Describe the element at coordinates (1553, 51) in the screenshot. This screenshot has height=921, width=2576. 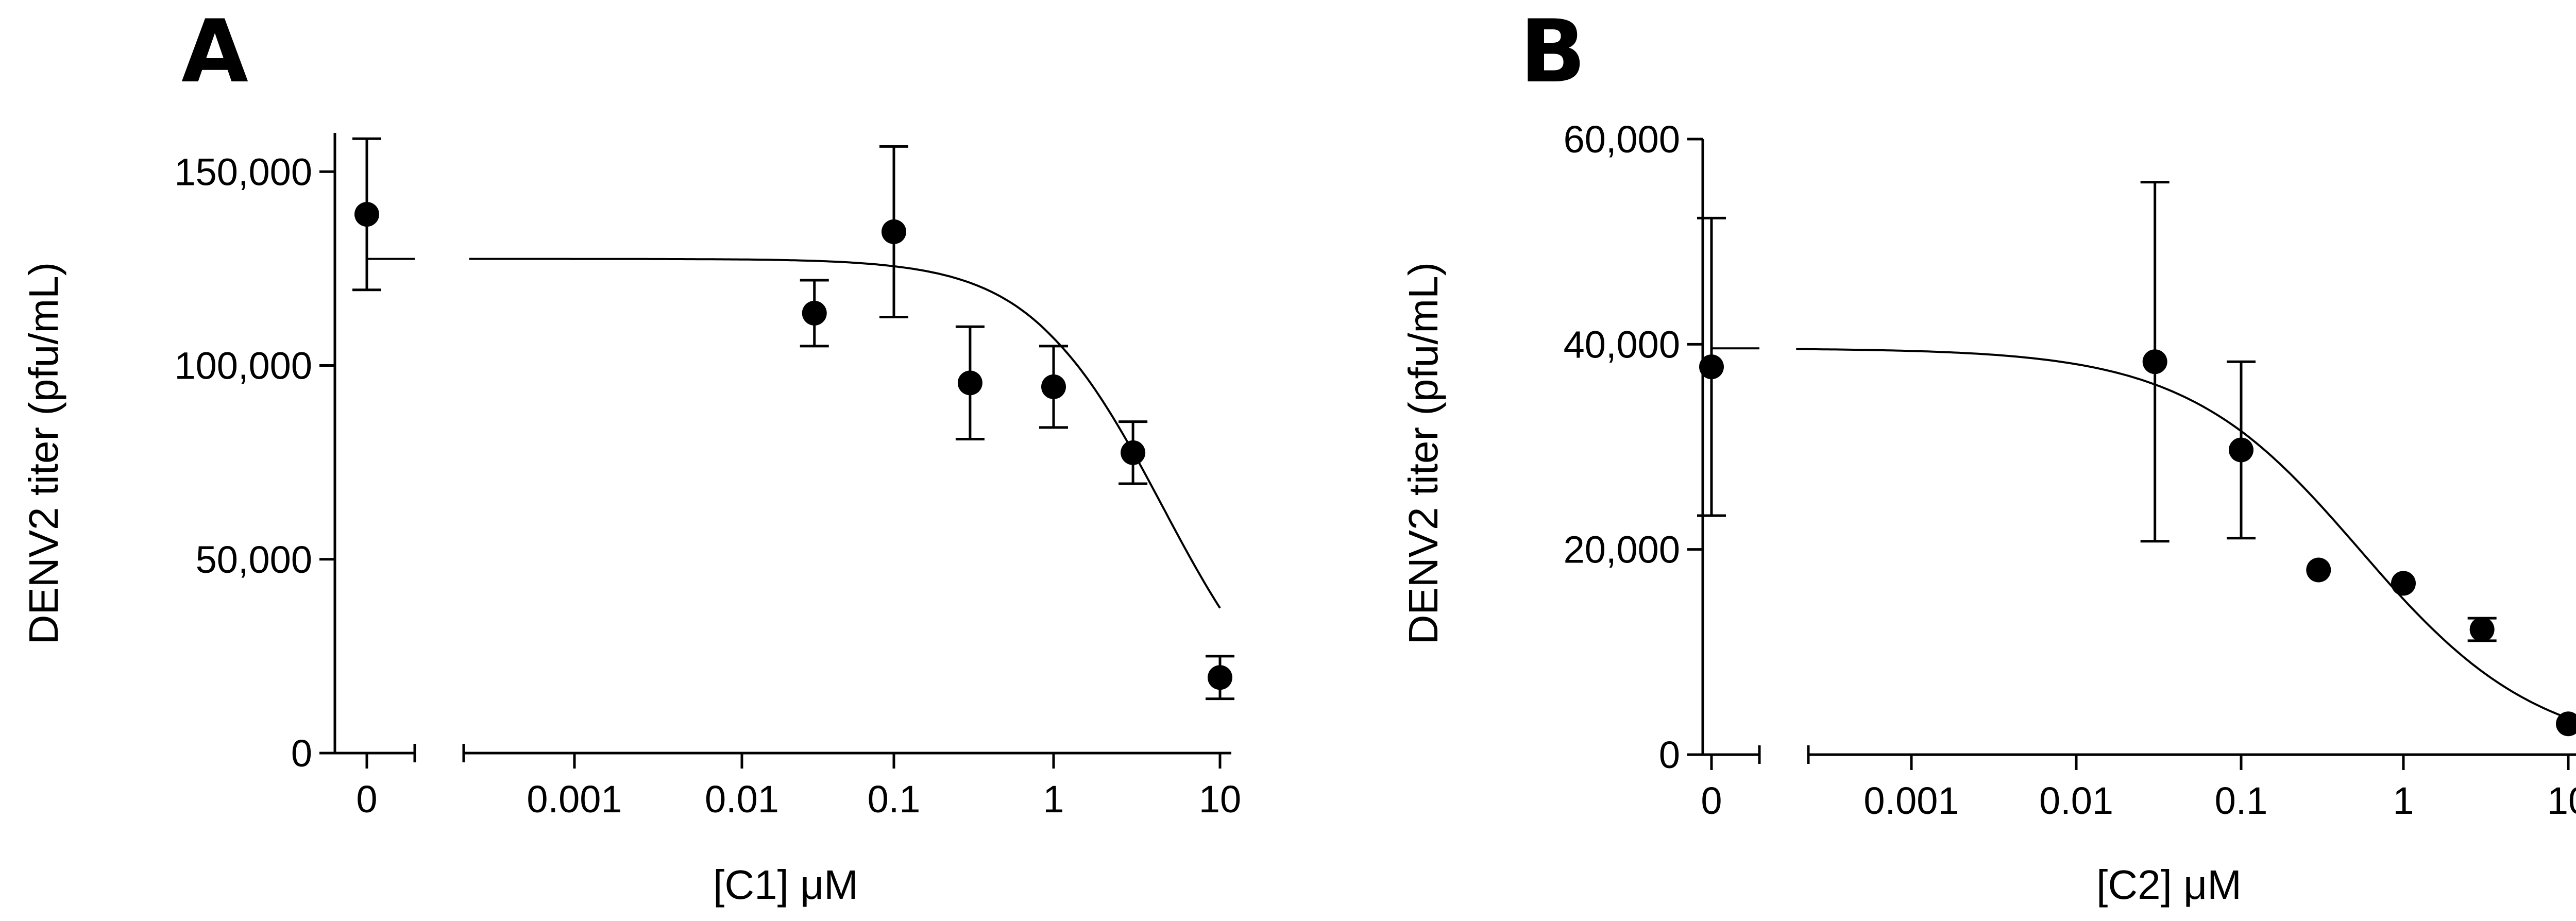
I see `panel-letter: B` at that location.